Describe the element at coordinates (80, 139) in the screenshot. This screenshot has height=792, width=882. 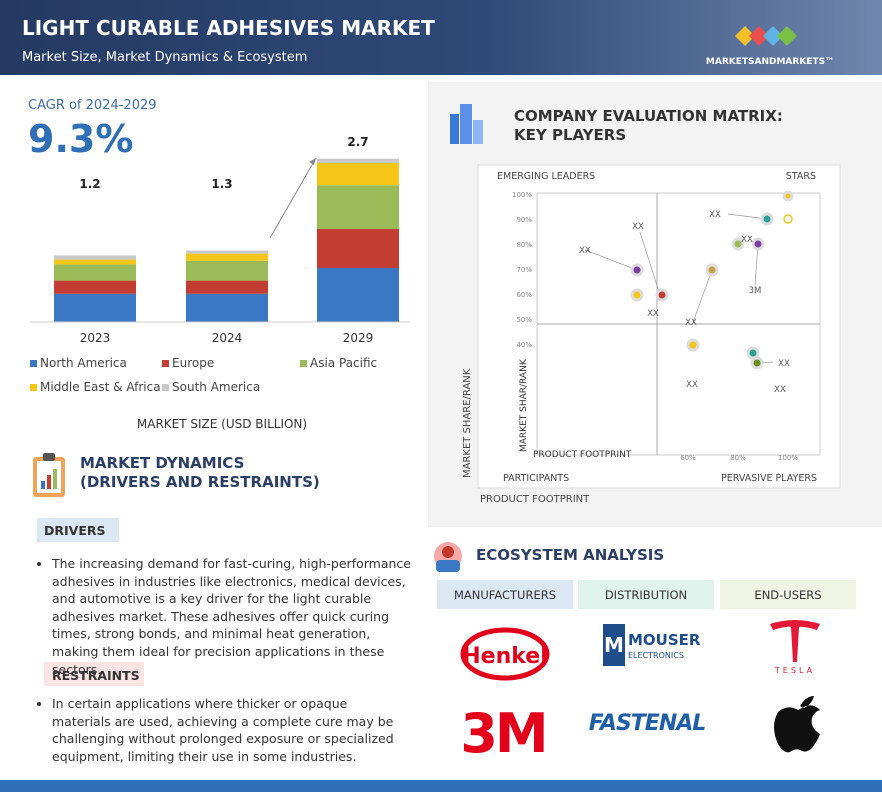
I see `cagr-value: 9.3%` at that location.